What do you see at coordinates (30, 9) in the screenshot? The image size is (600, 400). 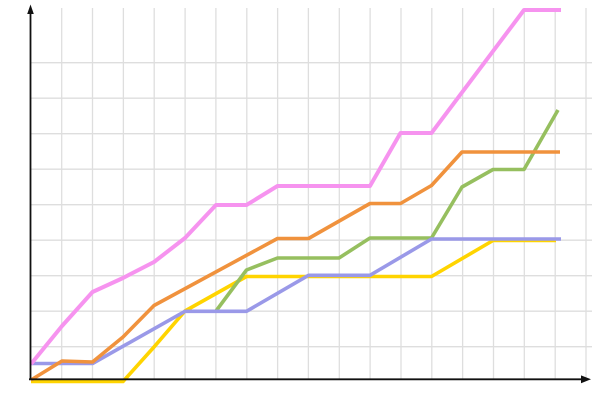 I see `y-axis-arrow-icon` at bounding box center [30, 9].